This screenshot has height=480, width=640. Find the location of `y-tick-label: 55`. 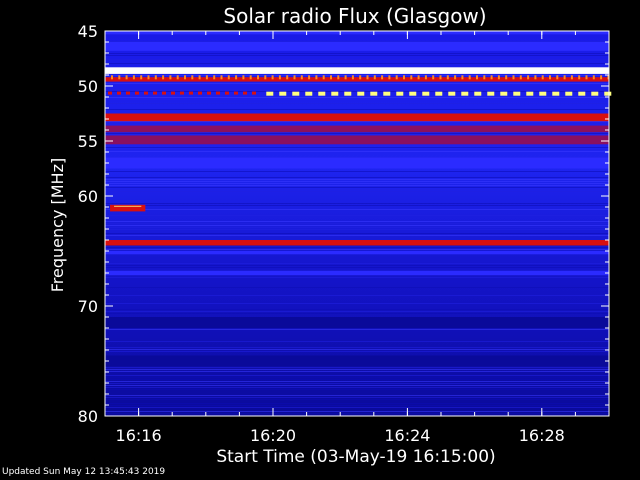

y-tick-label: 55 is located at coordinates (88, 141).